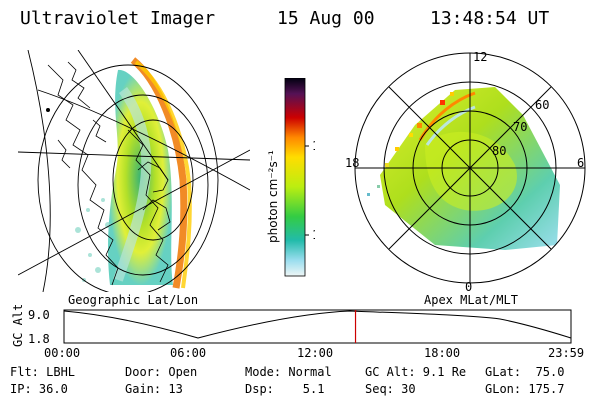  What do you see at coordinates (118, 18) in the screenshot?
I see `instrument-title: Ultraviolet Imager` at bounding box center [118, 18].